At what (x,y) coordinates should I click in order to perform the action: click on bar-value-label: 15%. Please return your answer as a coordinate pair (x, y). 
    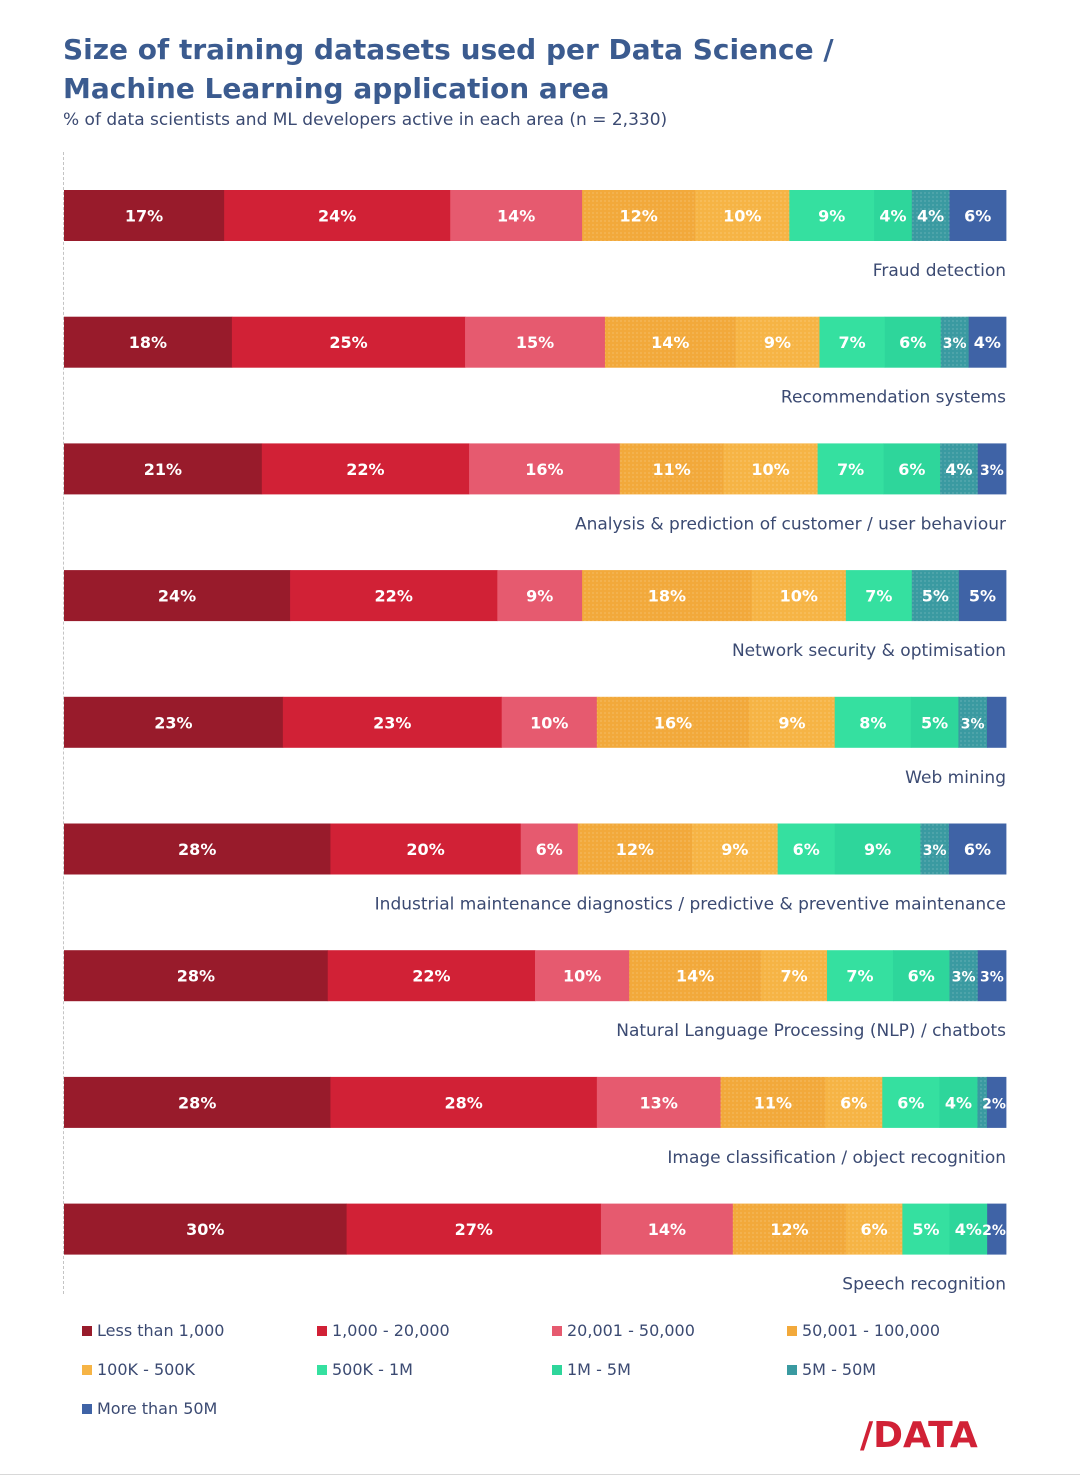
    Looking at the image, I should click on (535, 342).